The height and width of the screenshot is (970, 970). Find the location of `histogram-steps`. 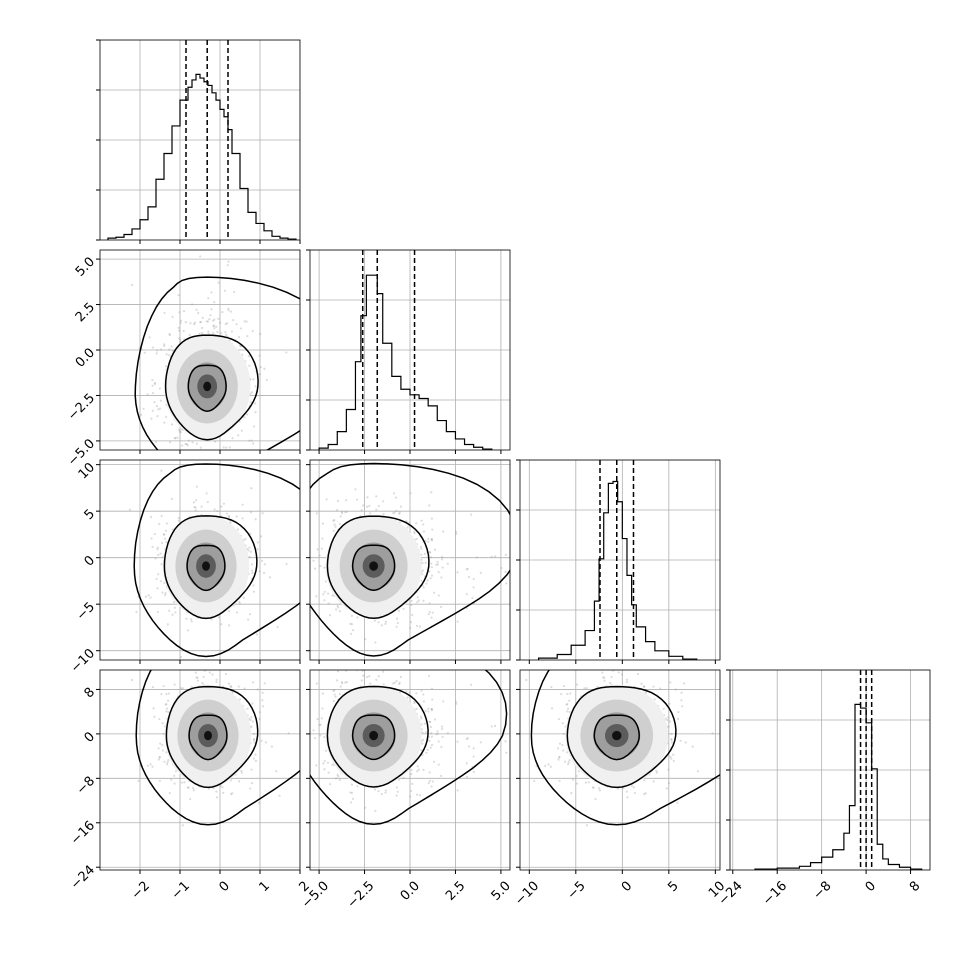

histogram-steps is located at coordinates (838, 786).